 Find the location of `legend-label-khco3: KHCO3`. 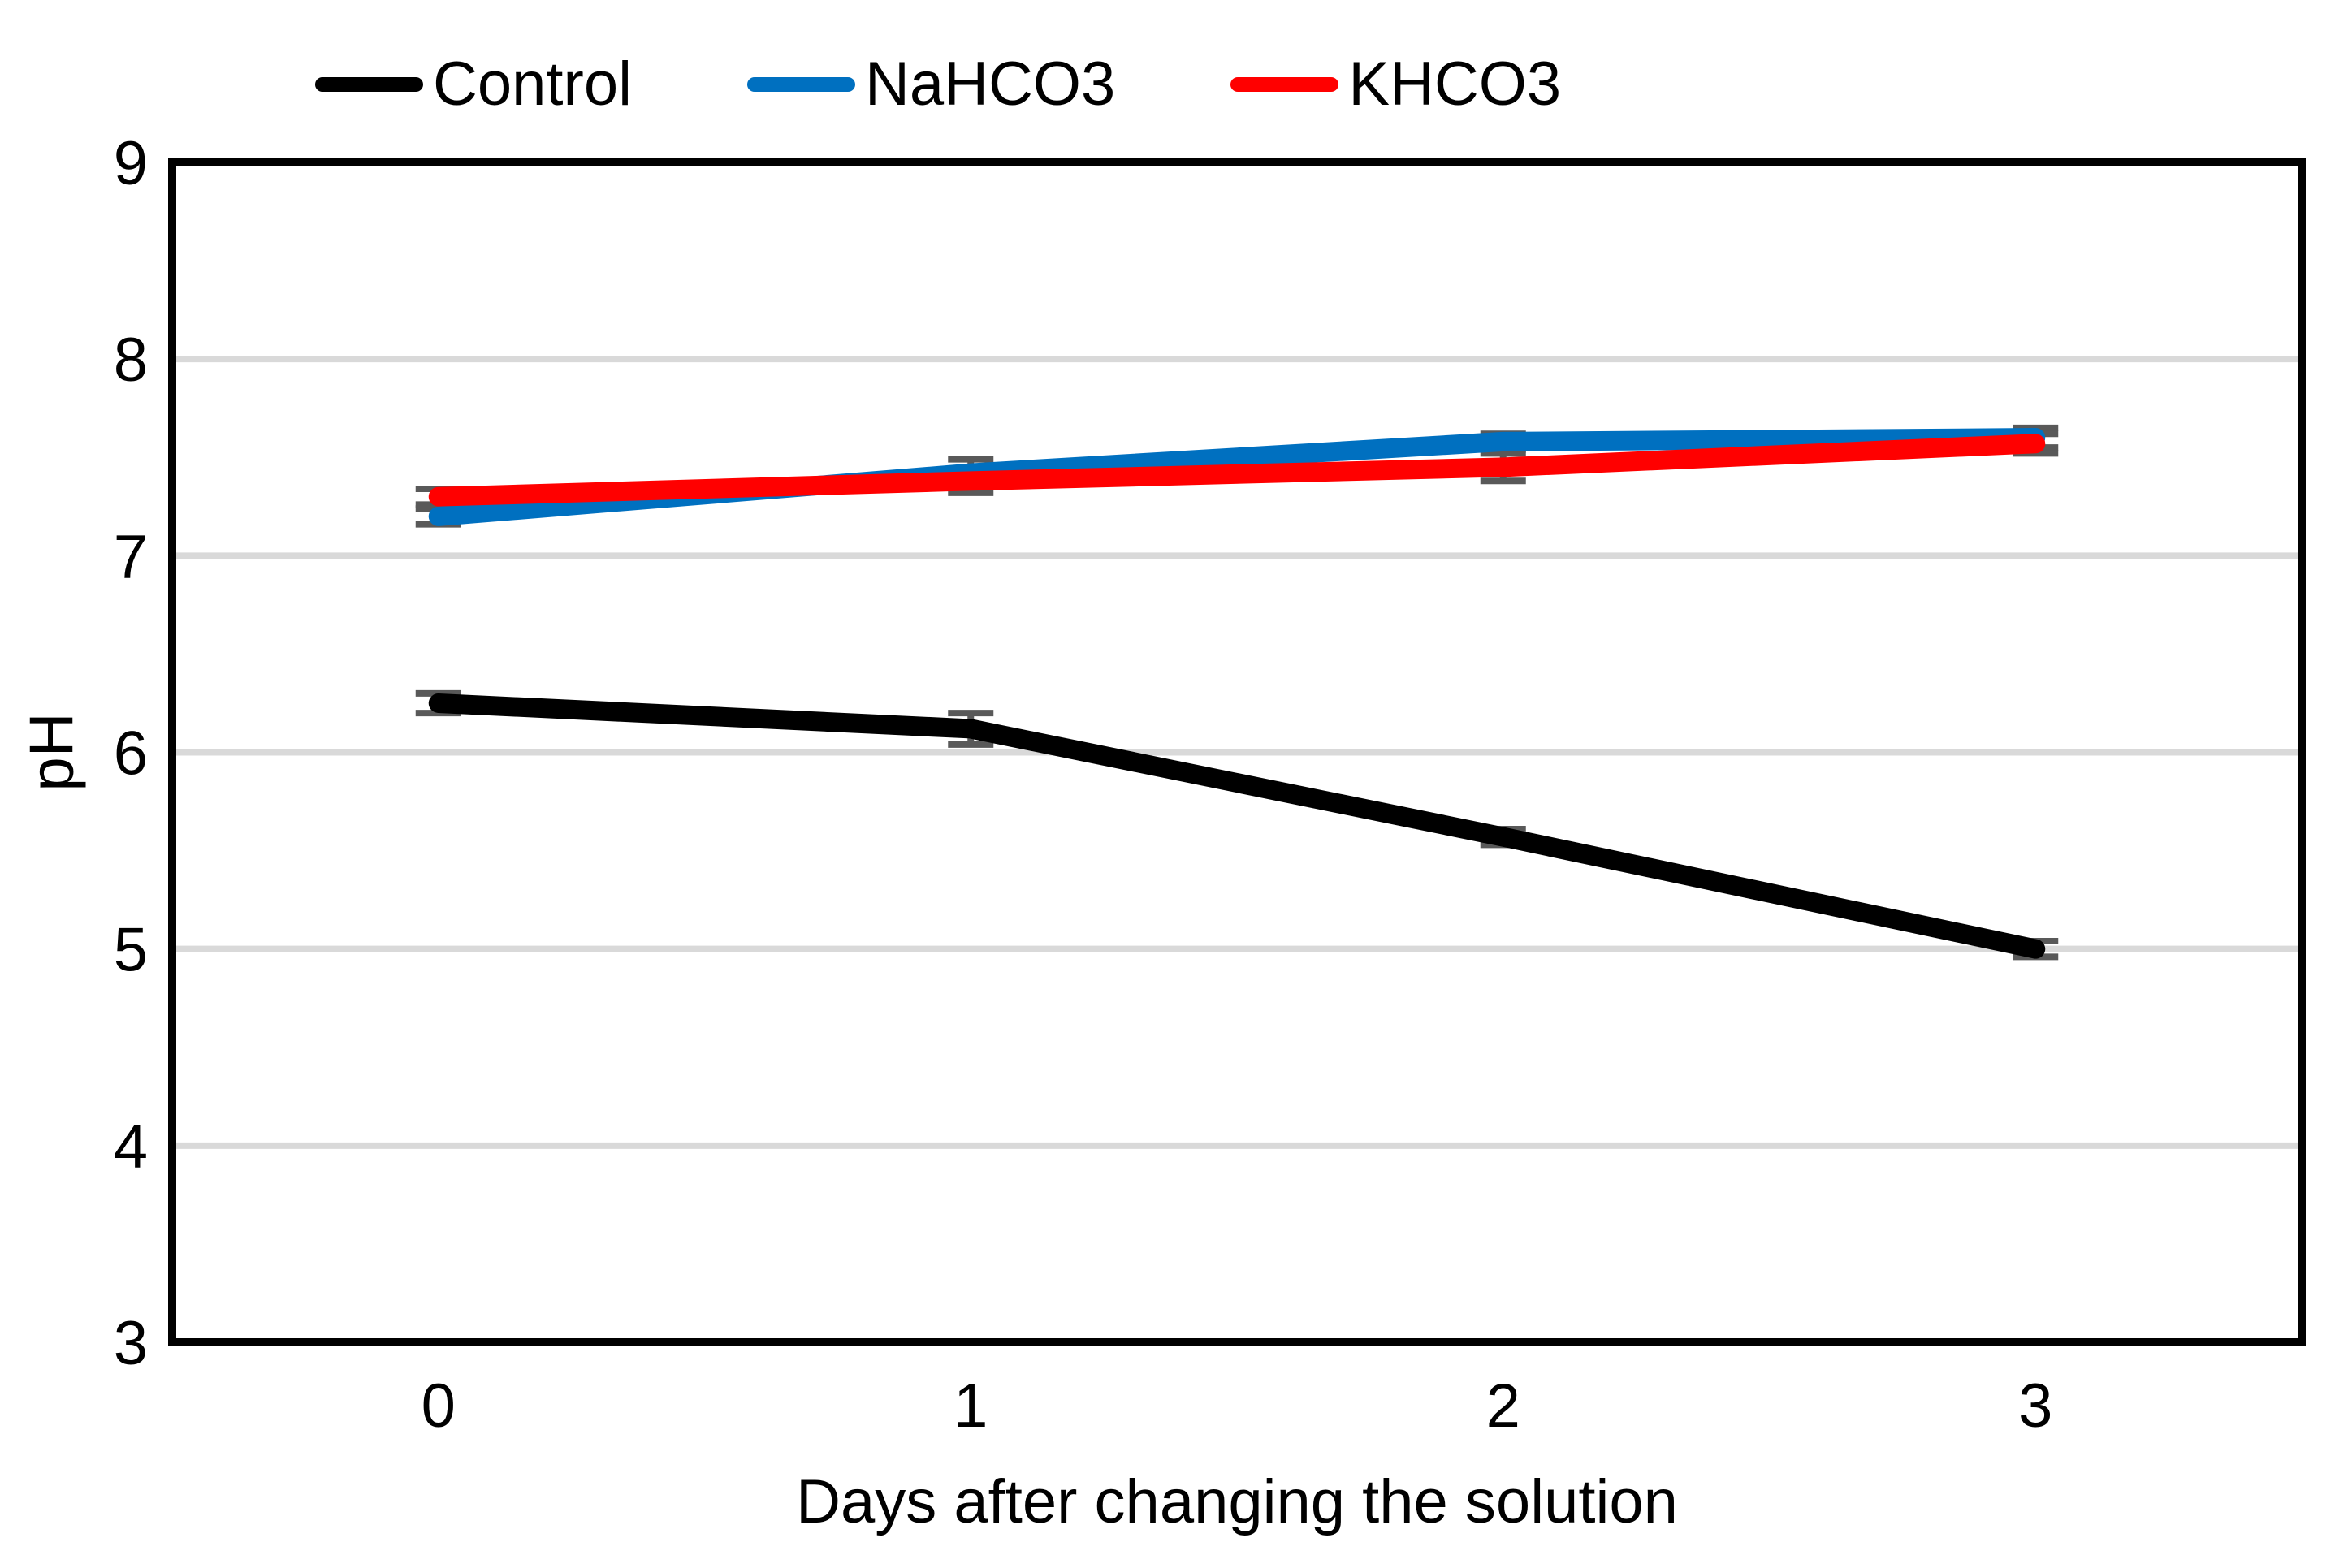

legend-label-khco3: KHCO3 is located at coordinates (1455, 84).